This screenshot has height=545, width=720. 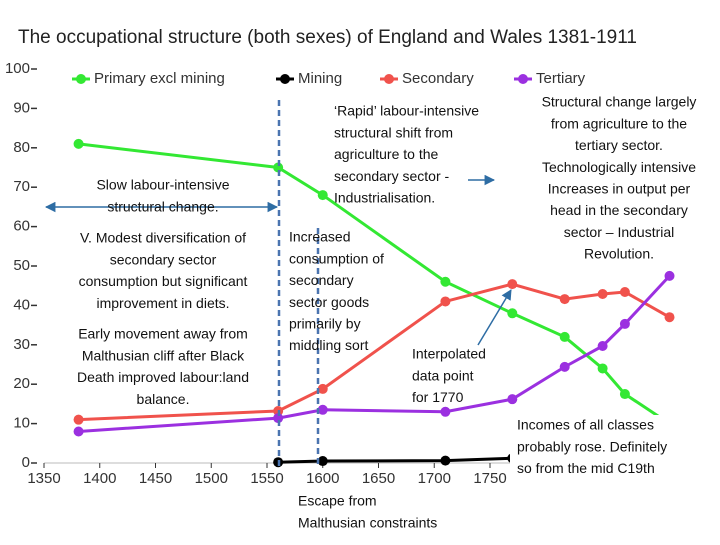 What do you see at coordinates (21, 423) in the screenshot?
I see `y-tick-label: 10` at bounding box center [21, 423].